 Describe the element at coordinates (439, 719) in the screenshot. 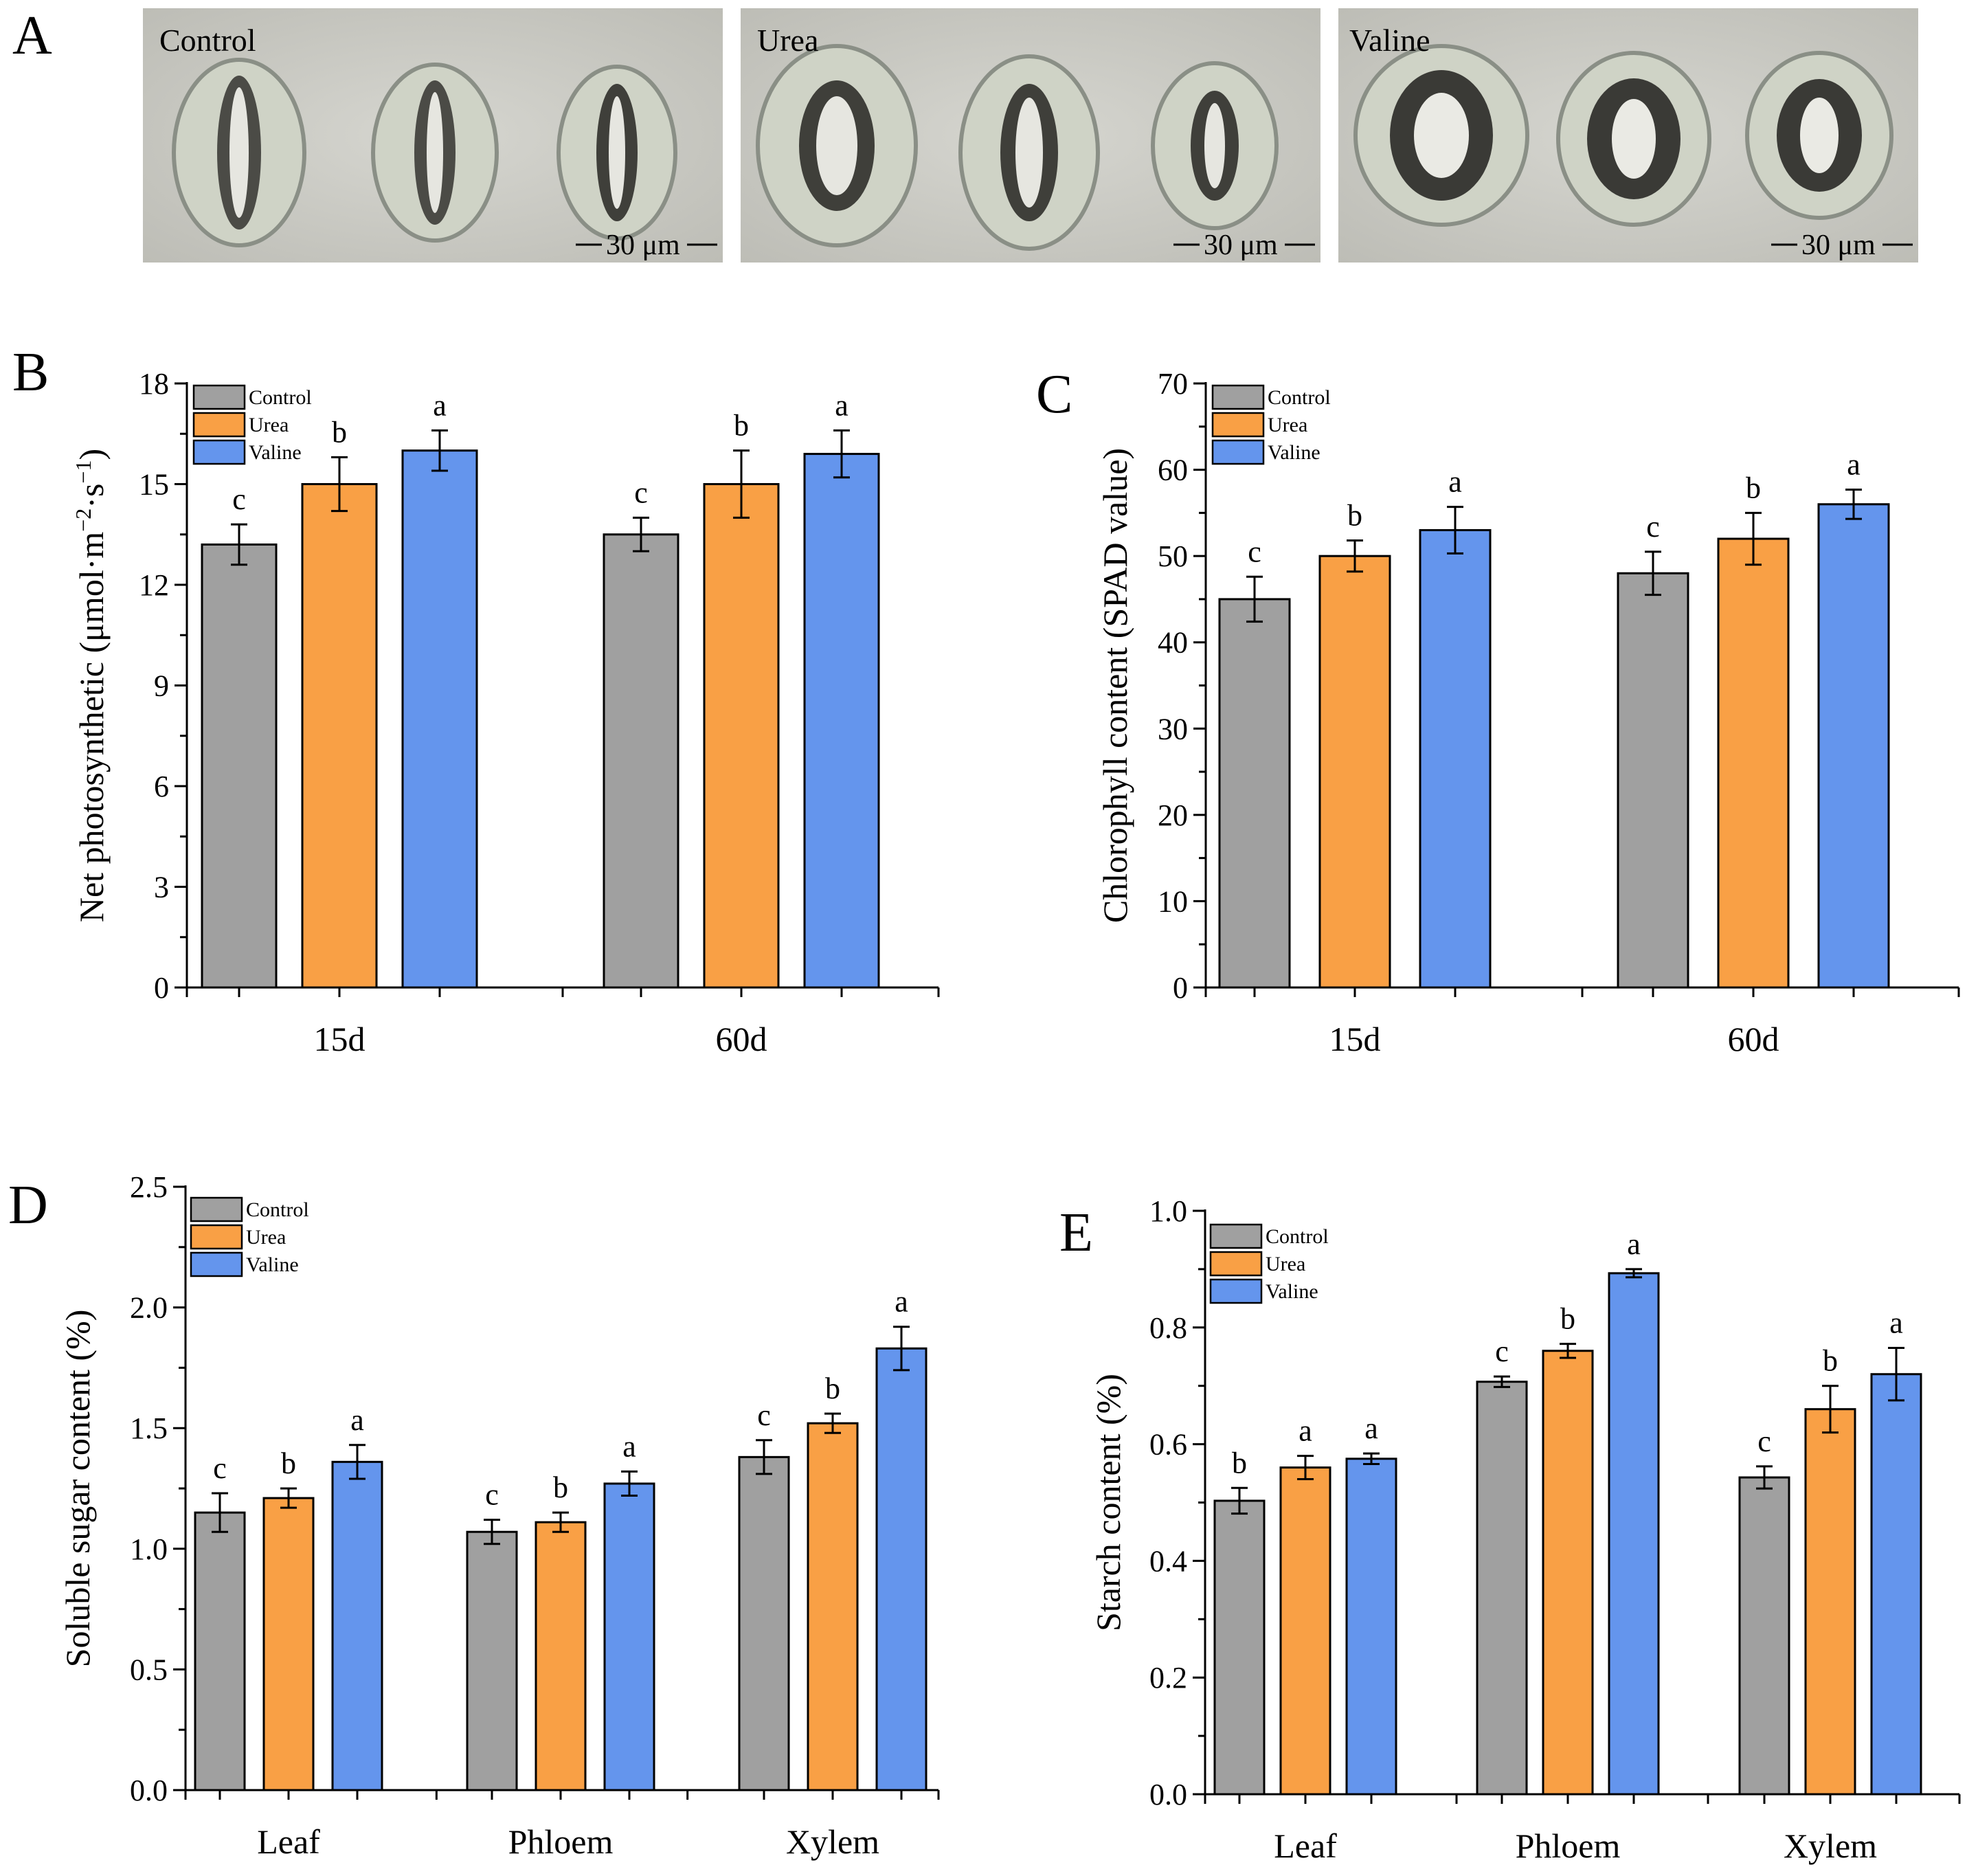

I see `bar-valine-15d` at that location.